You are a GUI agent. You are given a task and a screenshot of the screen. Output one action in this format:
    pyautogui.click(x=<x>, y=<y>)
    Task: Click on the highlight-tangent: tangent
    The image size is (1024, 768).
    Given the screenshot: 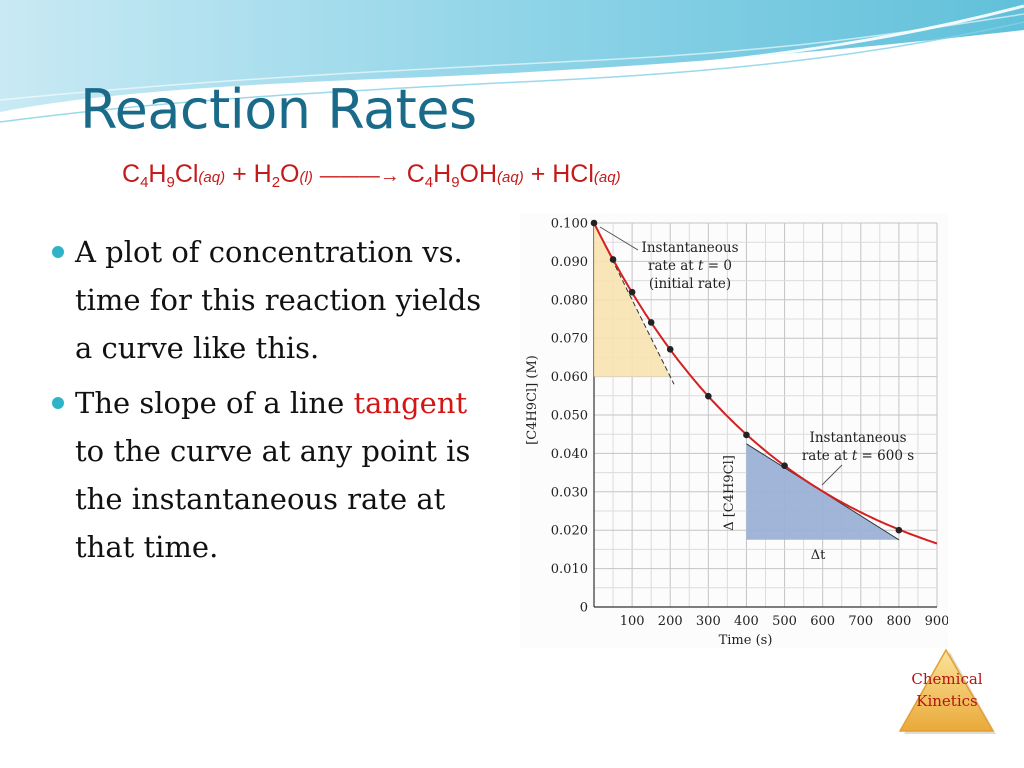 What is the action you would take?
    pyautogui.click(x=410, y=403)
    